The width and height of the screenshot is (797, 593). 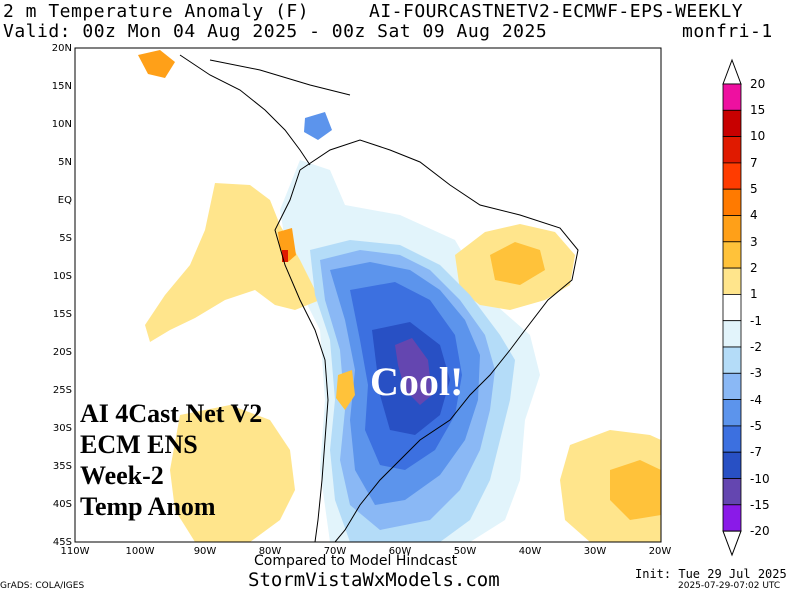 I want to click on timestamp: 2025-07-29-07:02 UTC, so click(x=729, y=586).